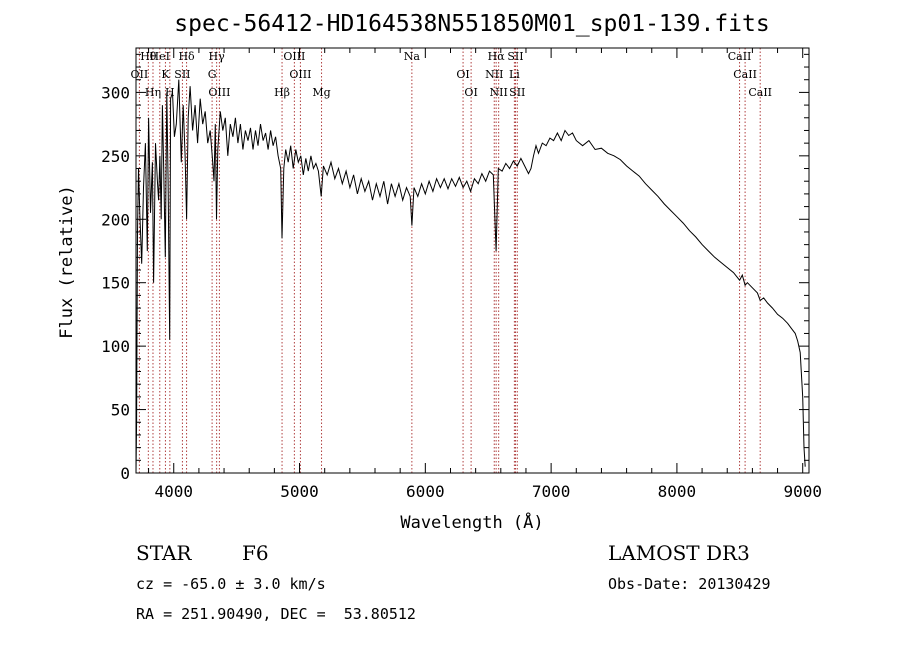  Describe the element at coordinates (679, 553) in the screenshot. I see `survey-label: LAMOST DR3` at that location.